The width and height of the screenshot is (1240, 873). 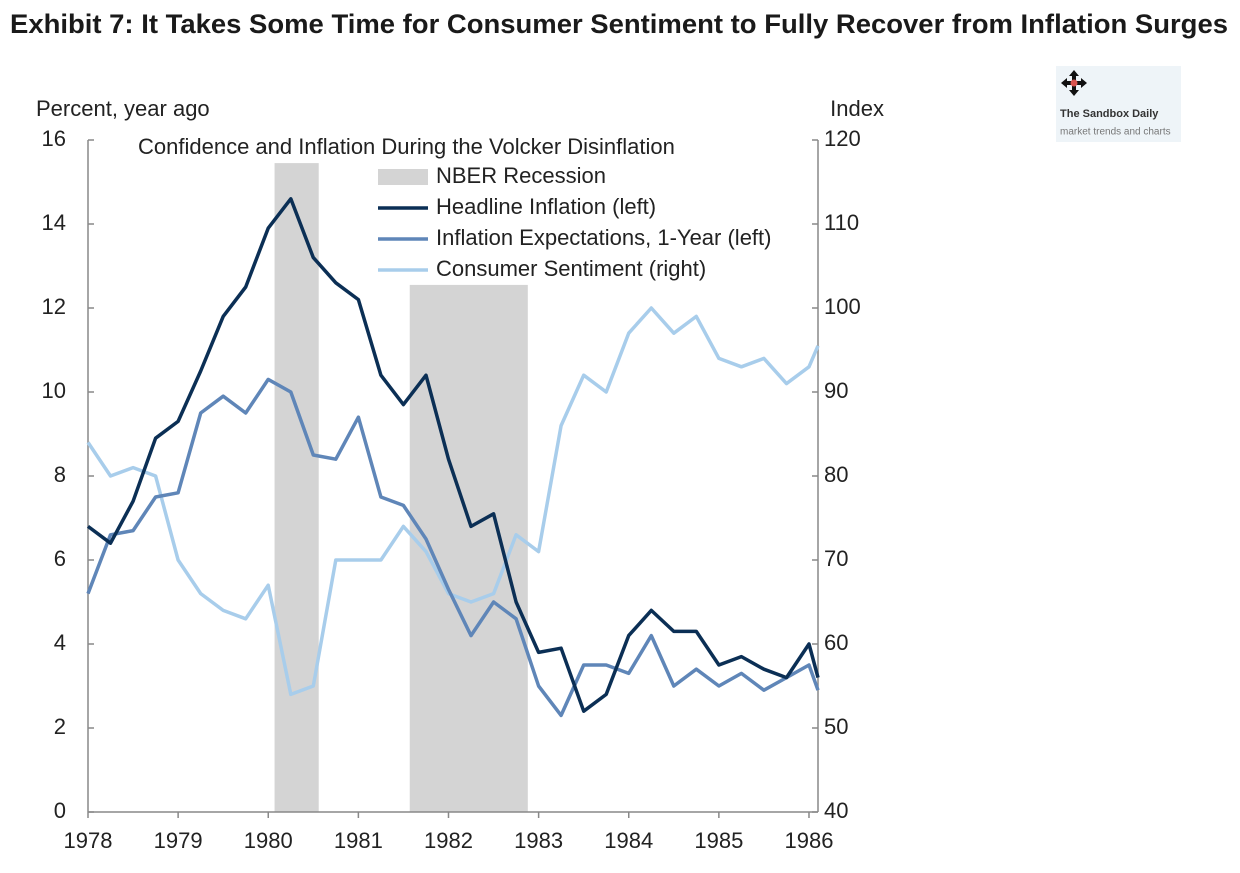 I want to click on y2-tick-label: 60, so click(x=836, y=642).